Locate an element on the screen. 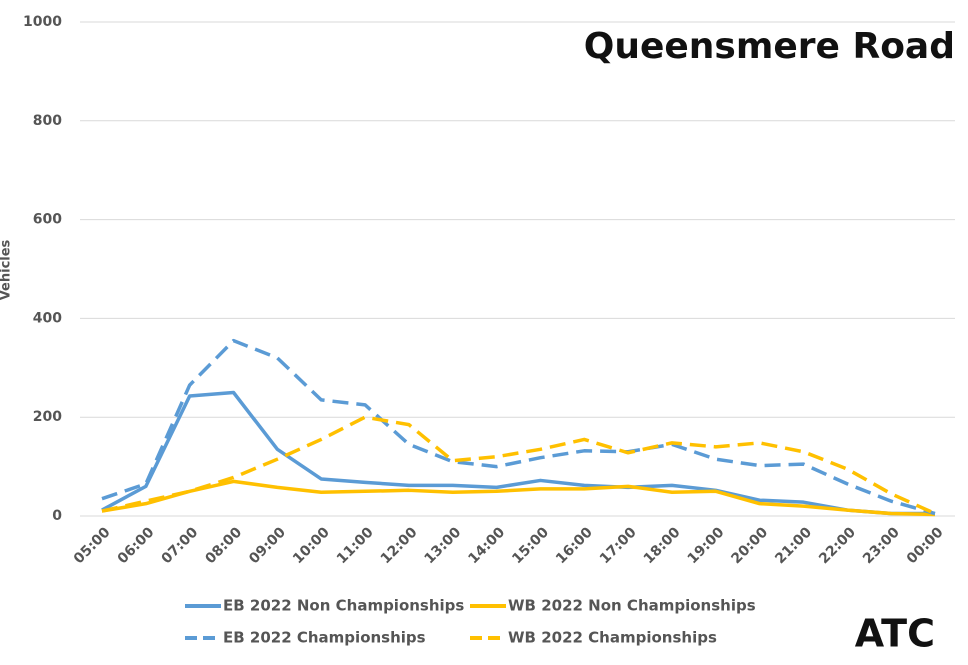 The height and width of the screenshot is (665, 968). y-tick-label: 0 is located at coordinates (57, 516).